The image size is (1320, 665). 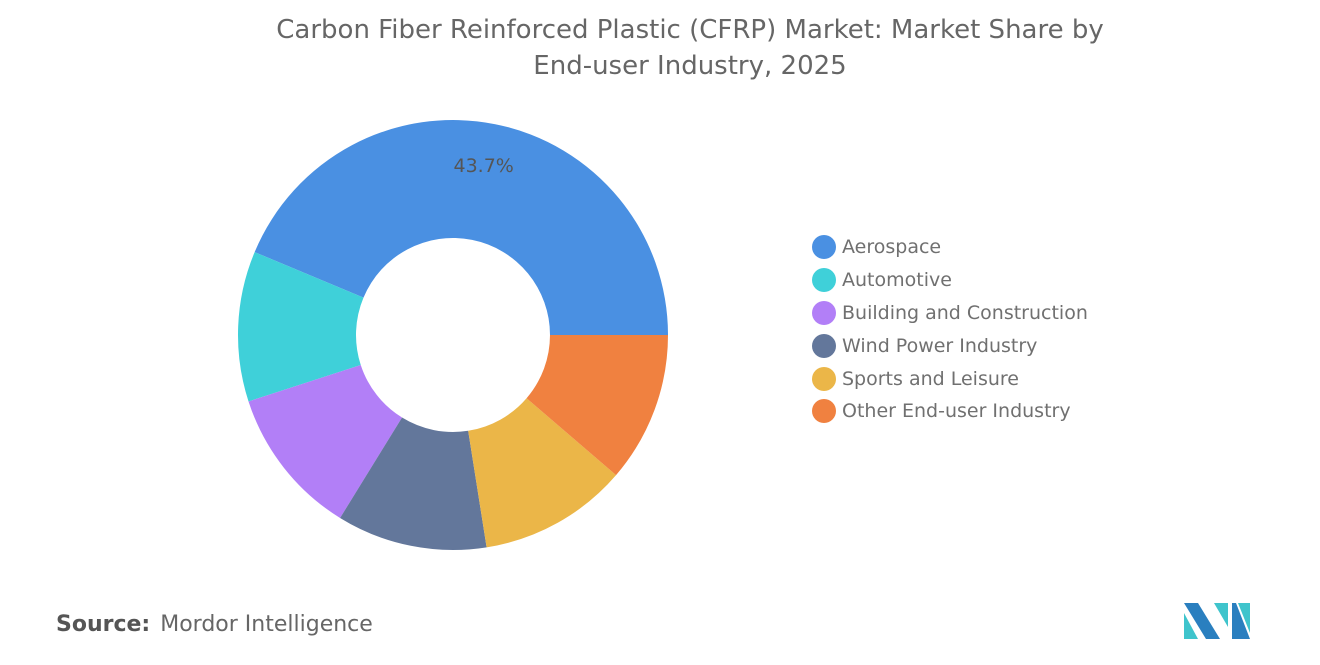 What do you see at coordinates (483, 166) in the screenshot?
I see `data-label-aerospace: 43.7%` at bounding box center [483, 166].